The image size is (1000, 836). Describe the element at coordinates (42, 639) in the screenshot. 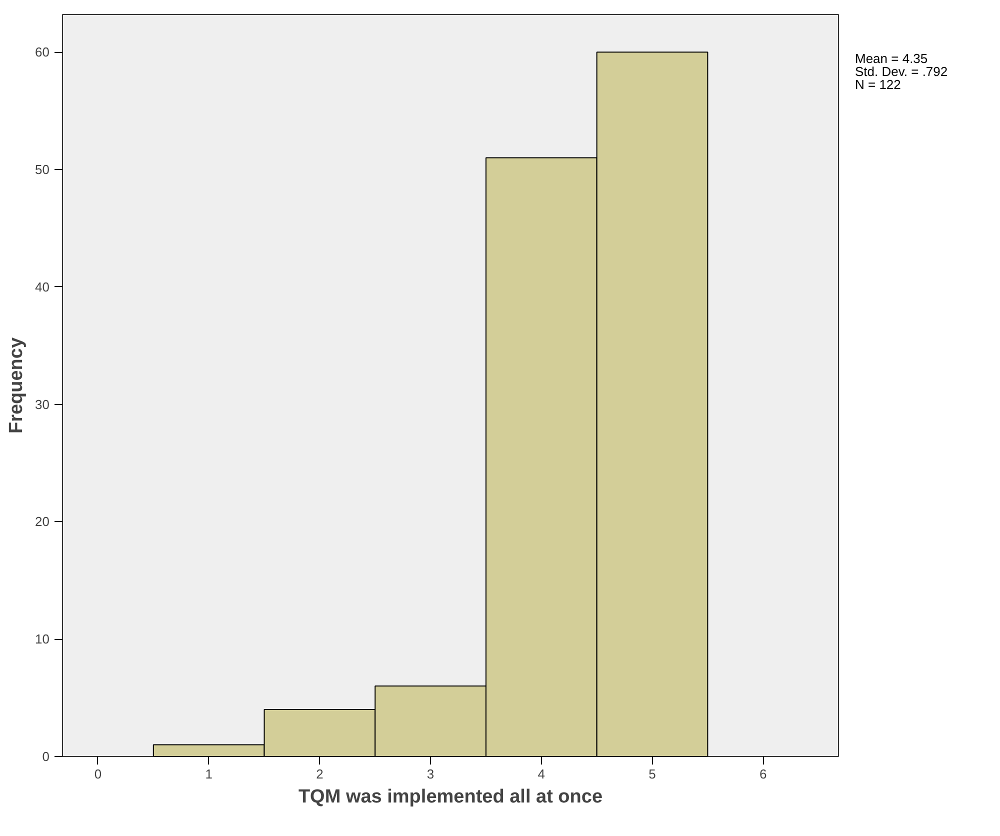

I see `y-tick-label: 10` at that location.